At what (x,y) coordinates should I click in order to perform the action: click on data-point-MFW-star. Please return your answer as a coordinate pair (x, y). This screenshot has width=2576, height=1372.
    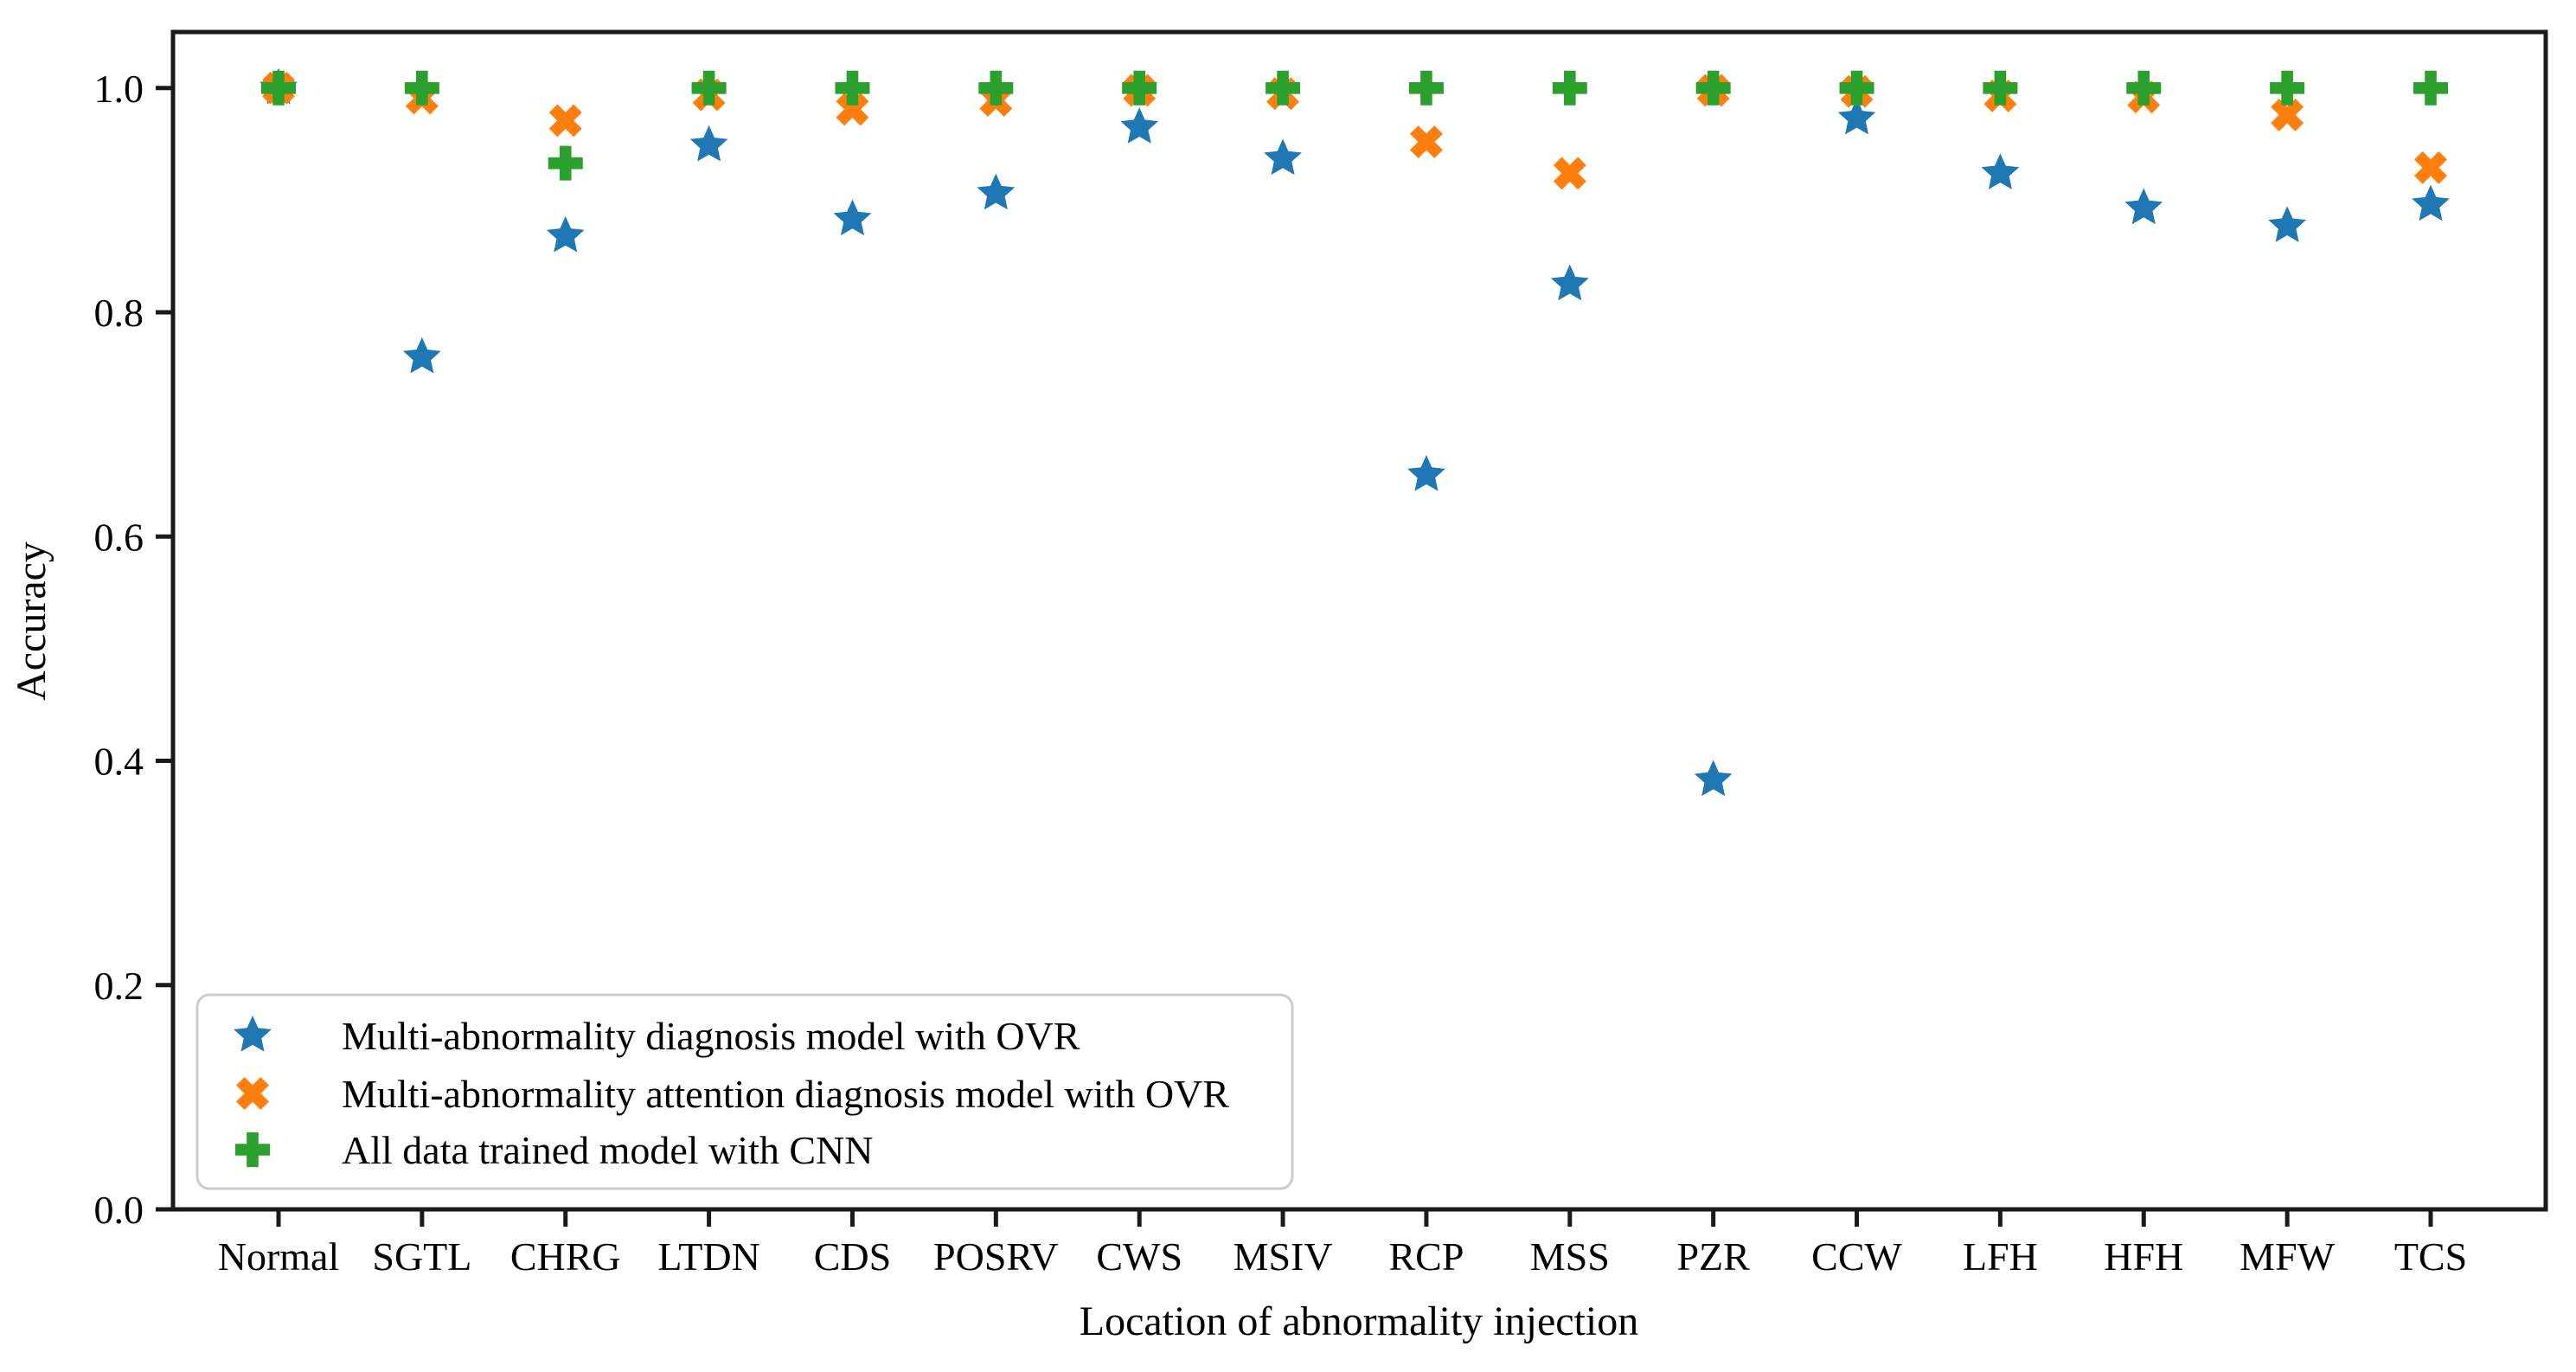
    Looking at the image, I should click on (2287, 224).